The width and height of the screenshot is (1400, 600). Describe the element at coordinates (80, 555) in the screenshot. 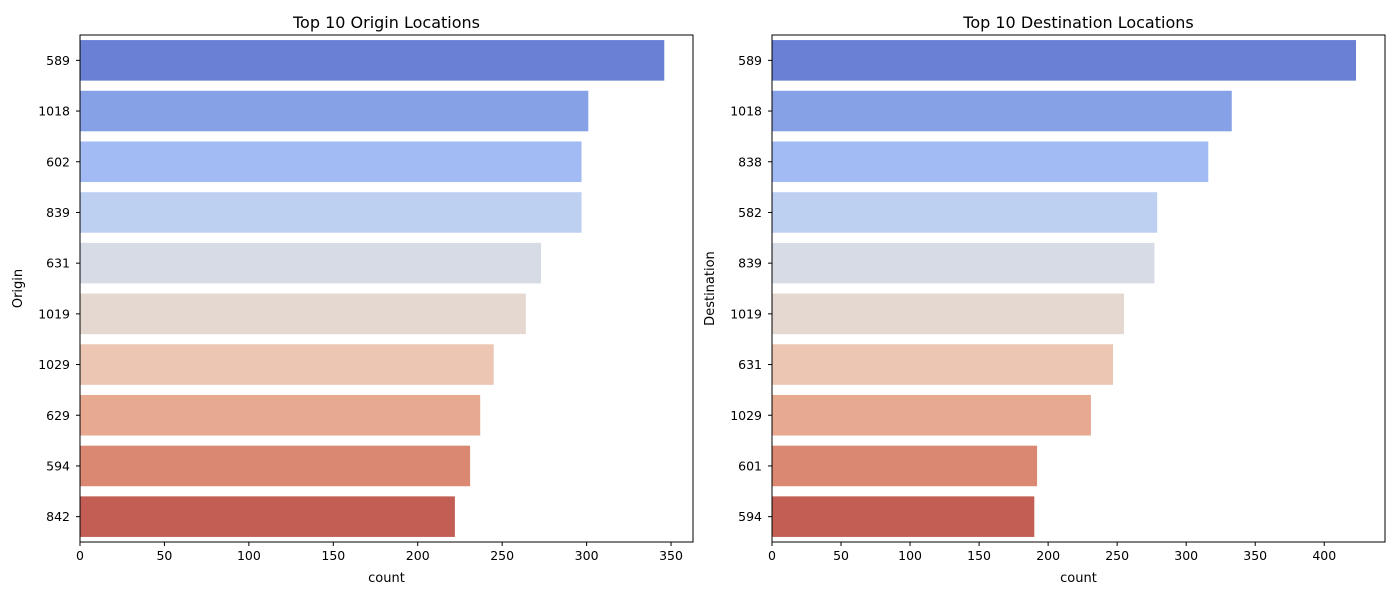

I see `origin-xtick-label: 0` at that location.